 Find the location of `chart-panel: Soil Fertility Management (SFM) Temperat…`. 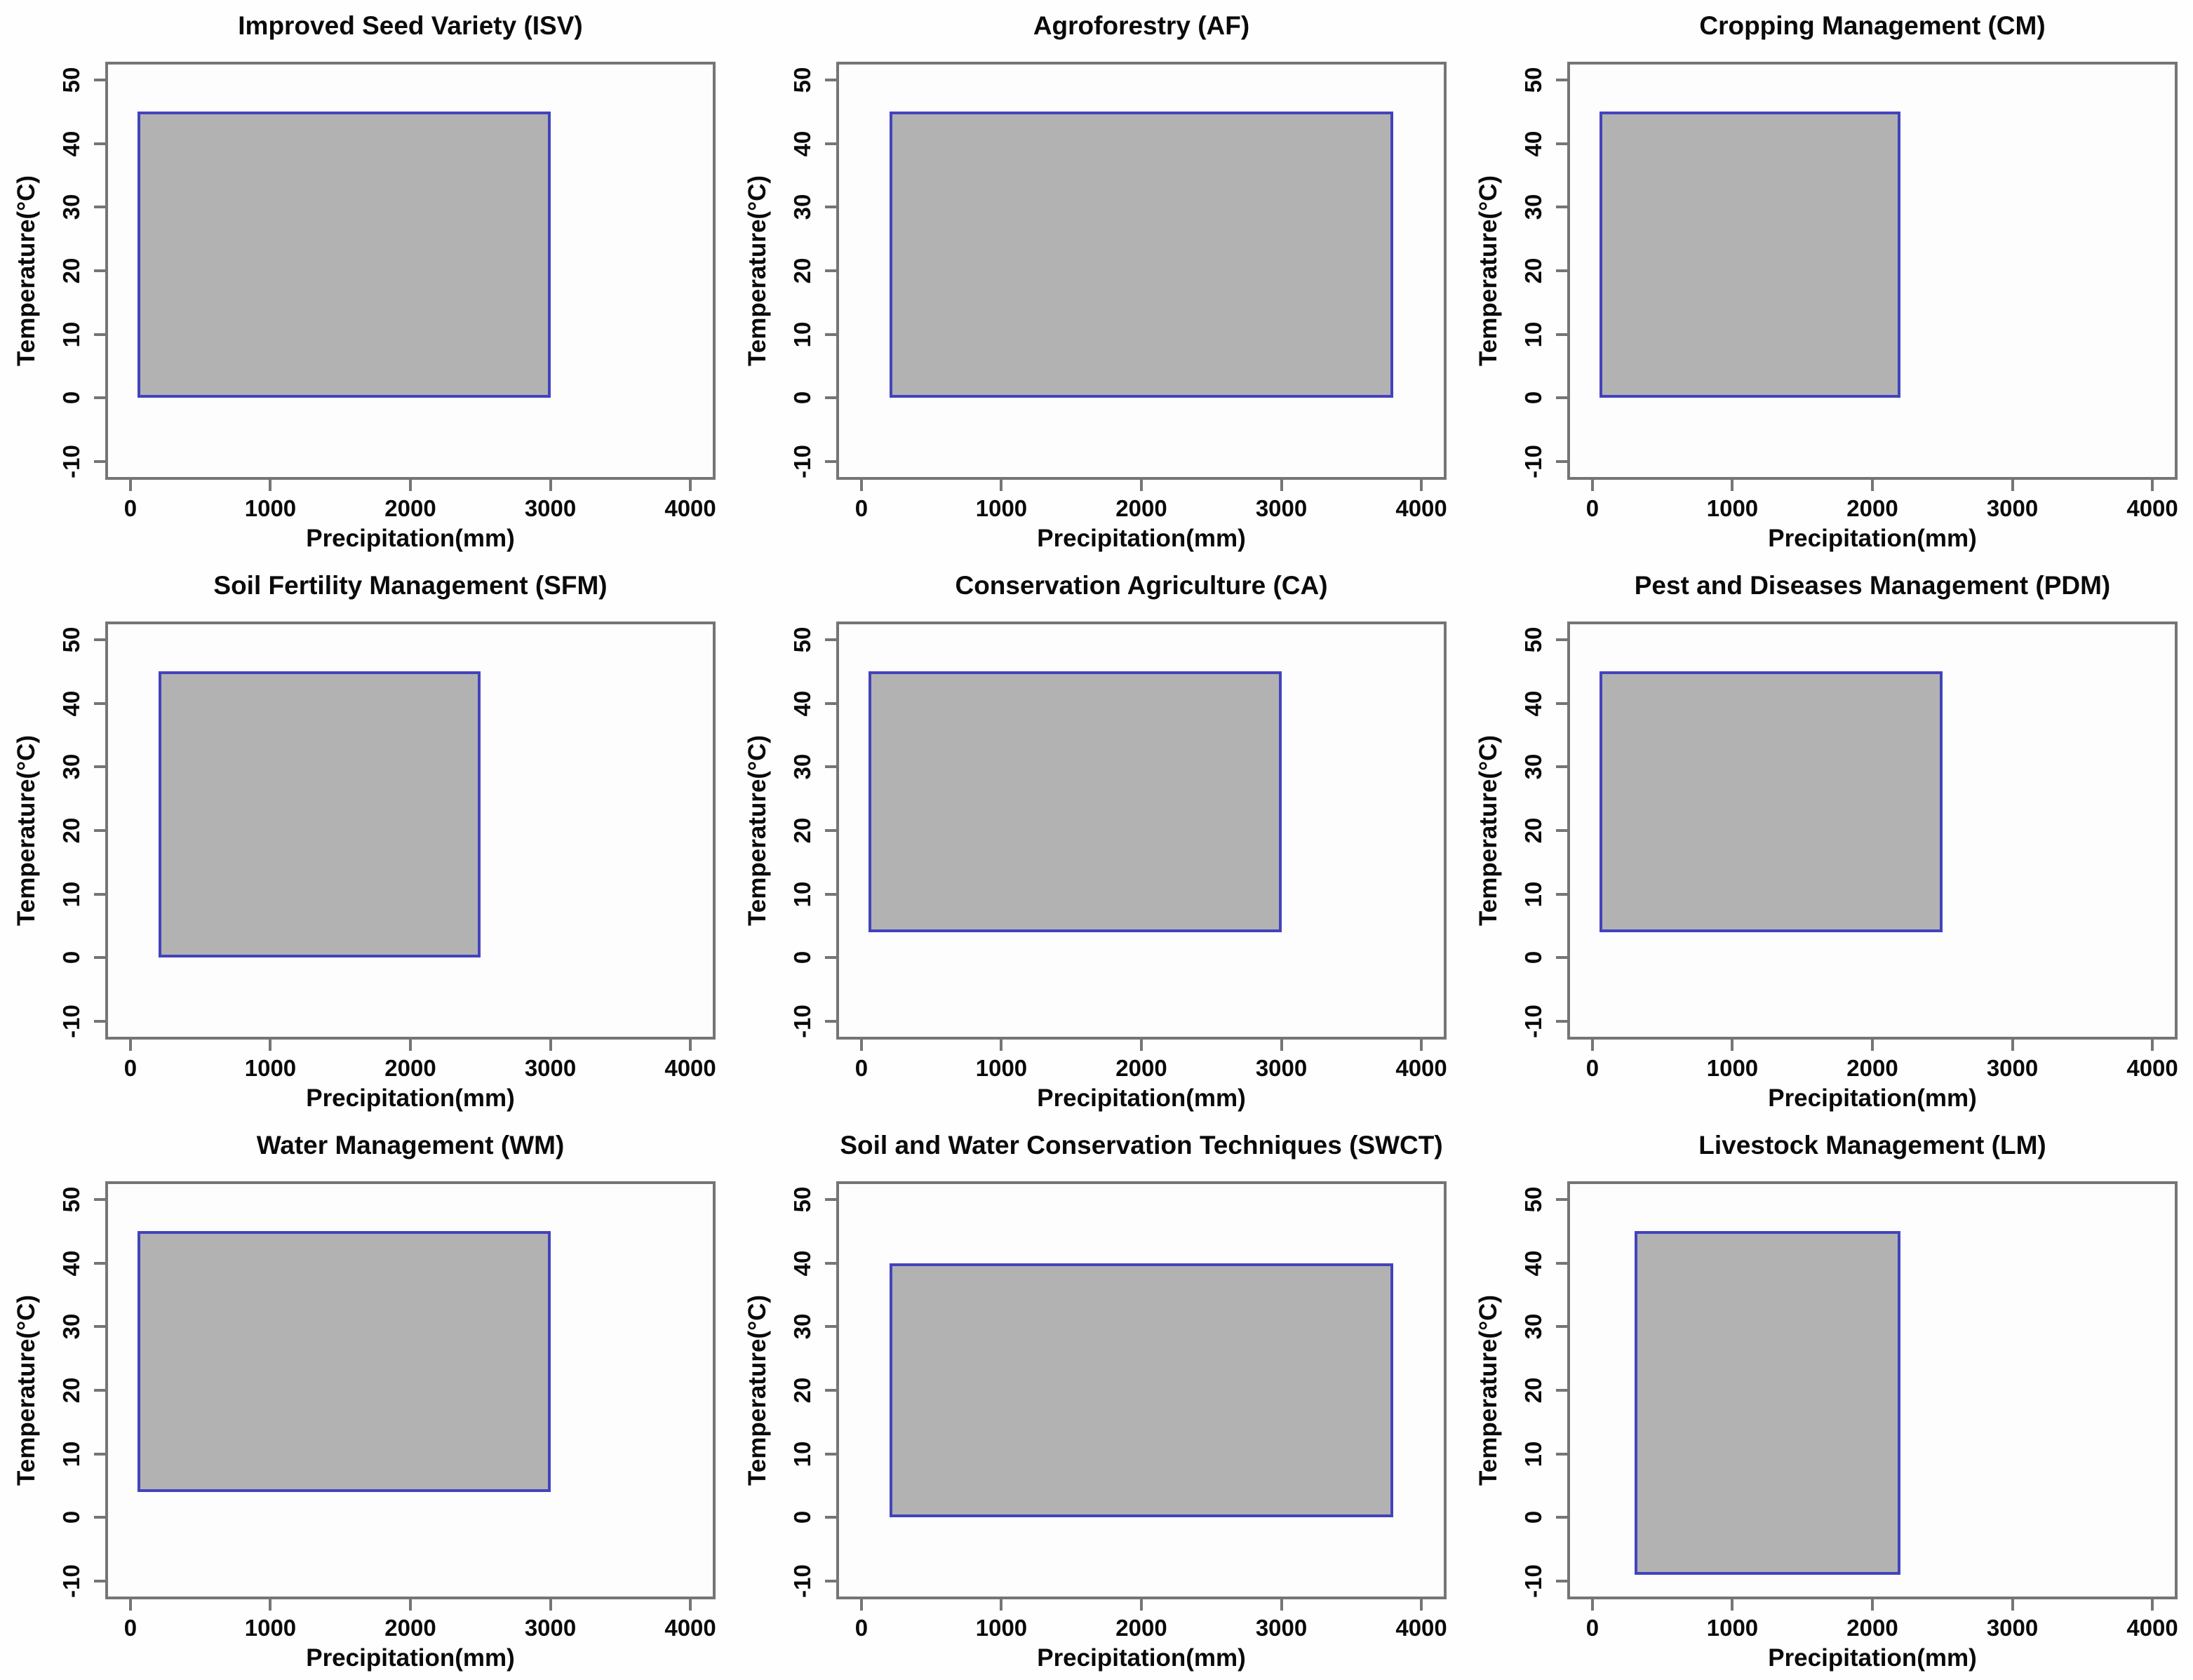

chart-panel: Soil Fertility Management (SFM) Temperat… is located at coordinates (365, 840).